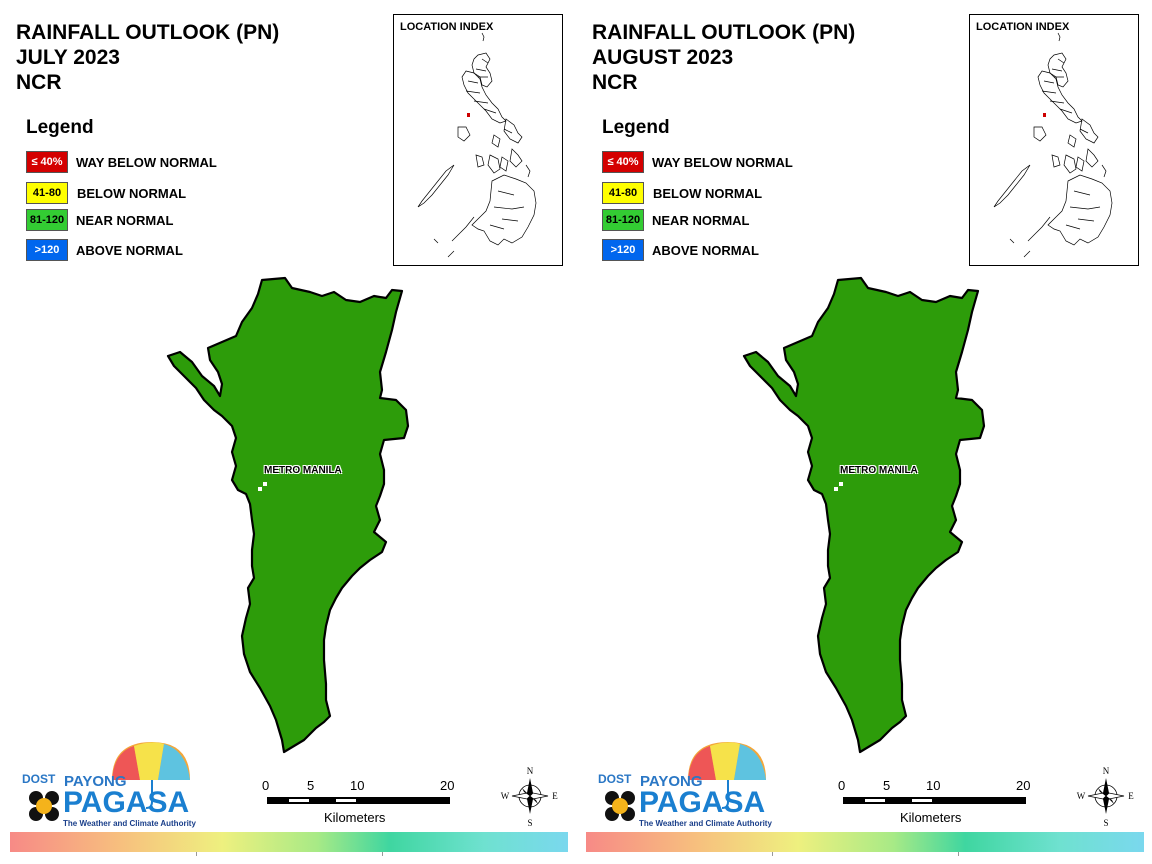 The width and height of the screenshot is (1152, 864). I want to click on map-title: RAINFALL OUTLOOK (PN) JULY 2023 NCR, so click(147, 57).